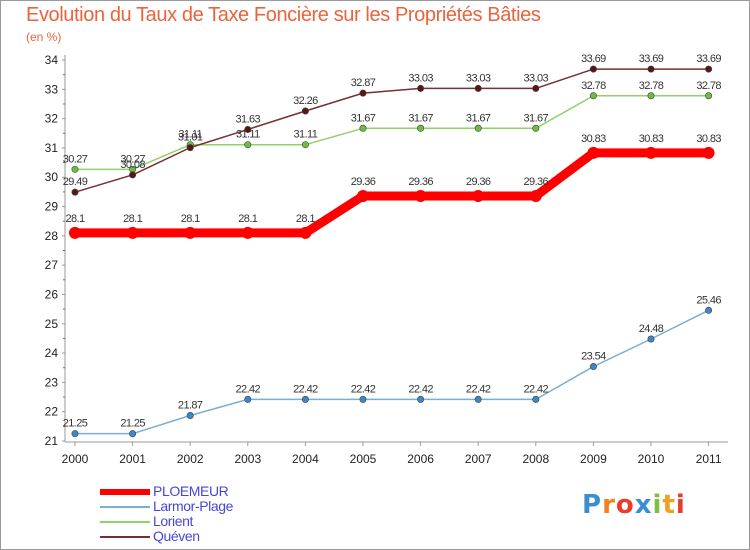  I want to click on x-tick-label: 2003, so click(247, 459).